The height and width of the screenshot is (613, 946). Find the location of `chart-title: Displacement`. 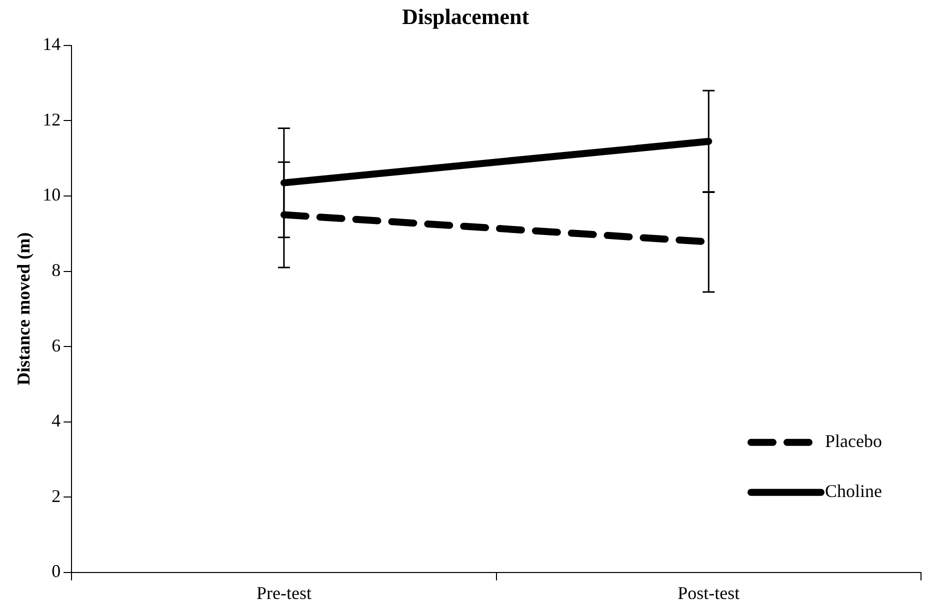

chart-title: Displacement is located at coordinates (466, 16).